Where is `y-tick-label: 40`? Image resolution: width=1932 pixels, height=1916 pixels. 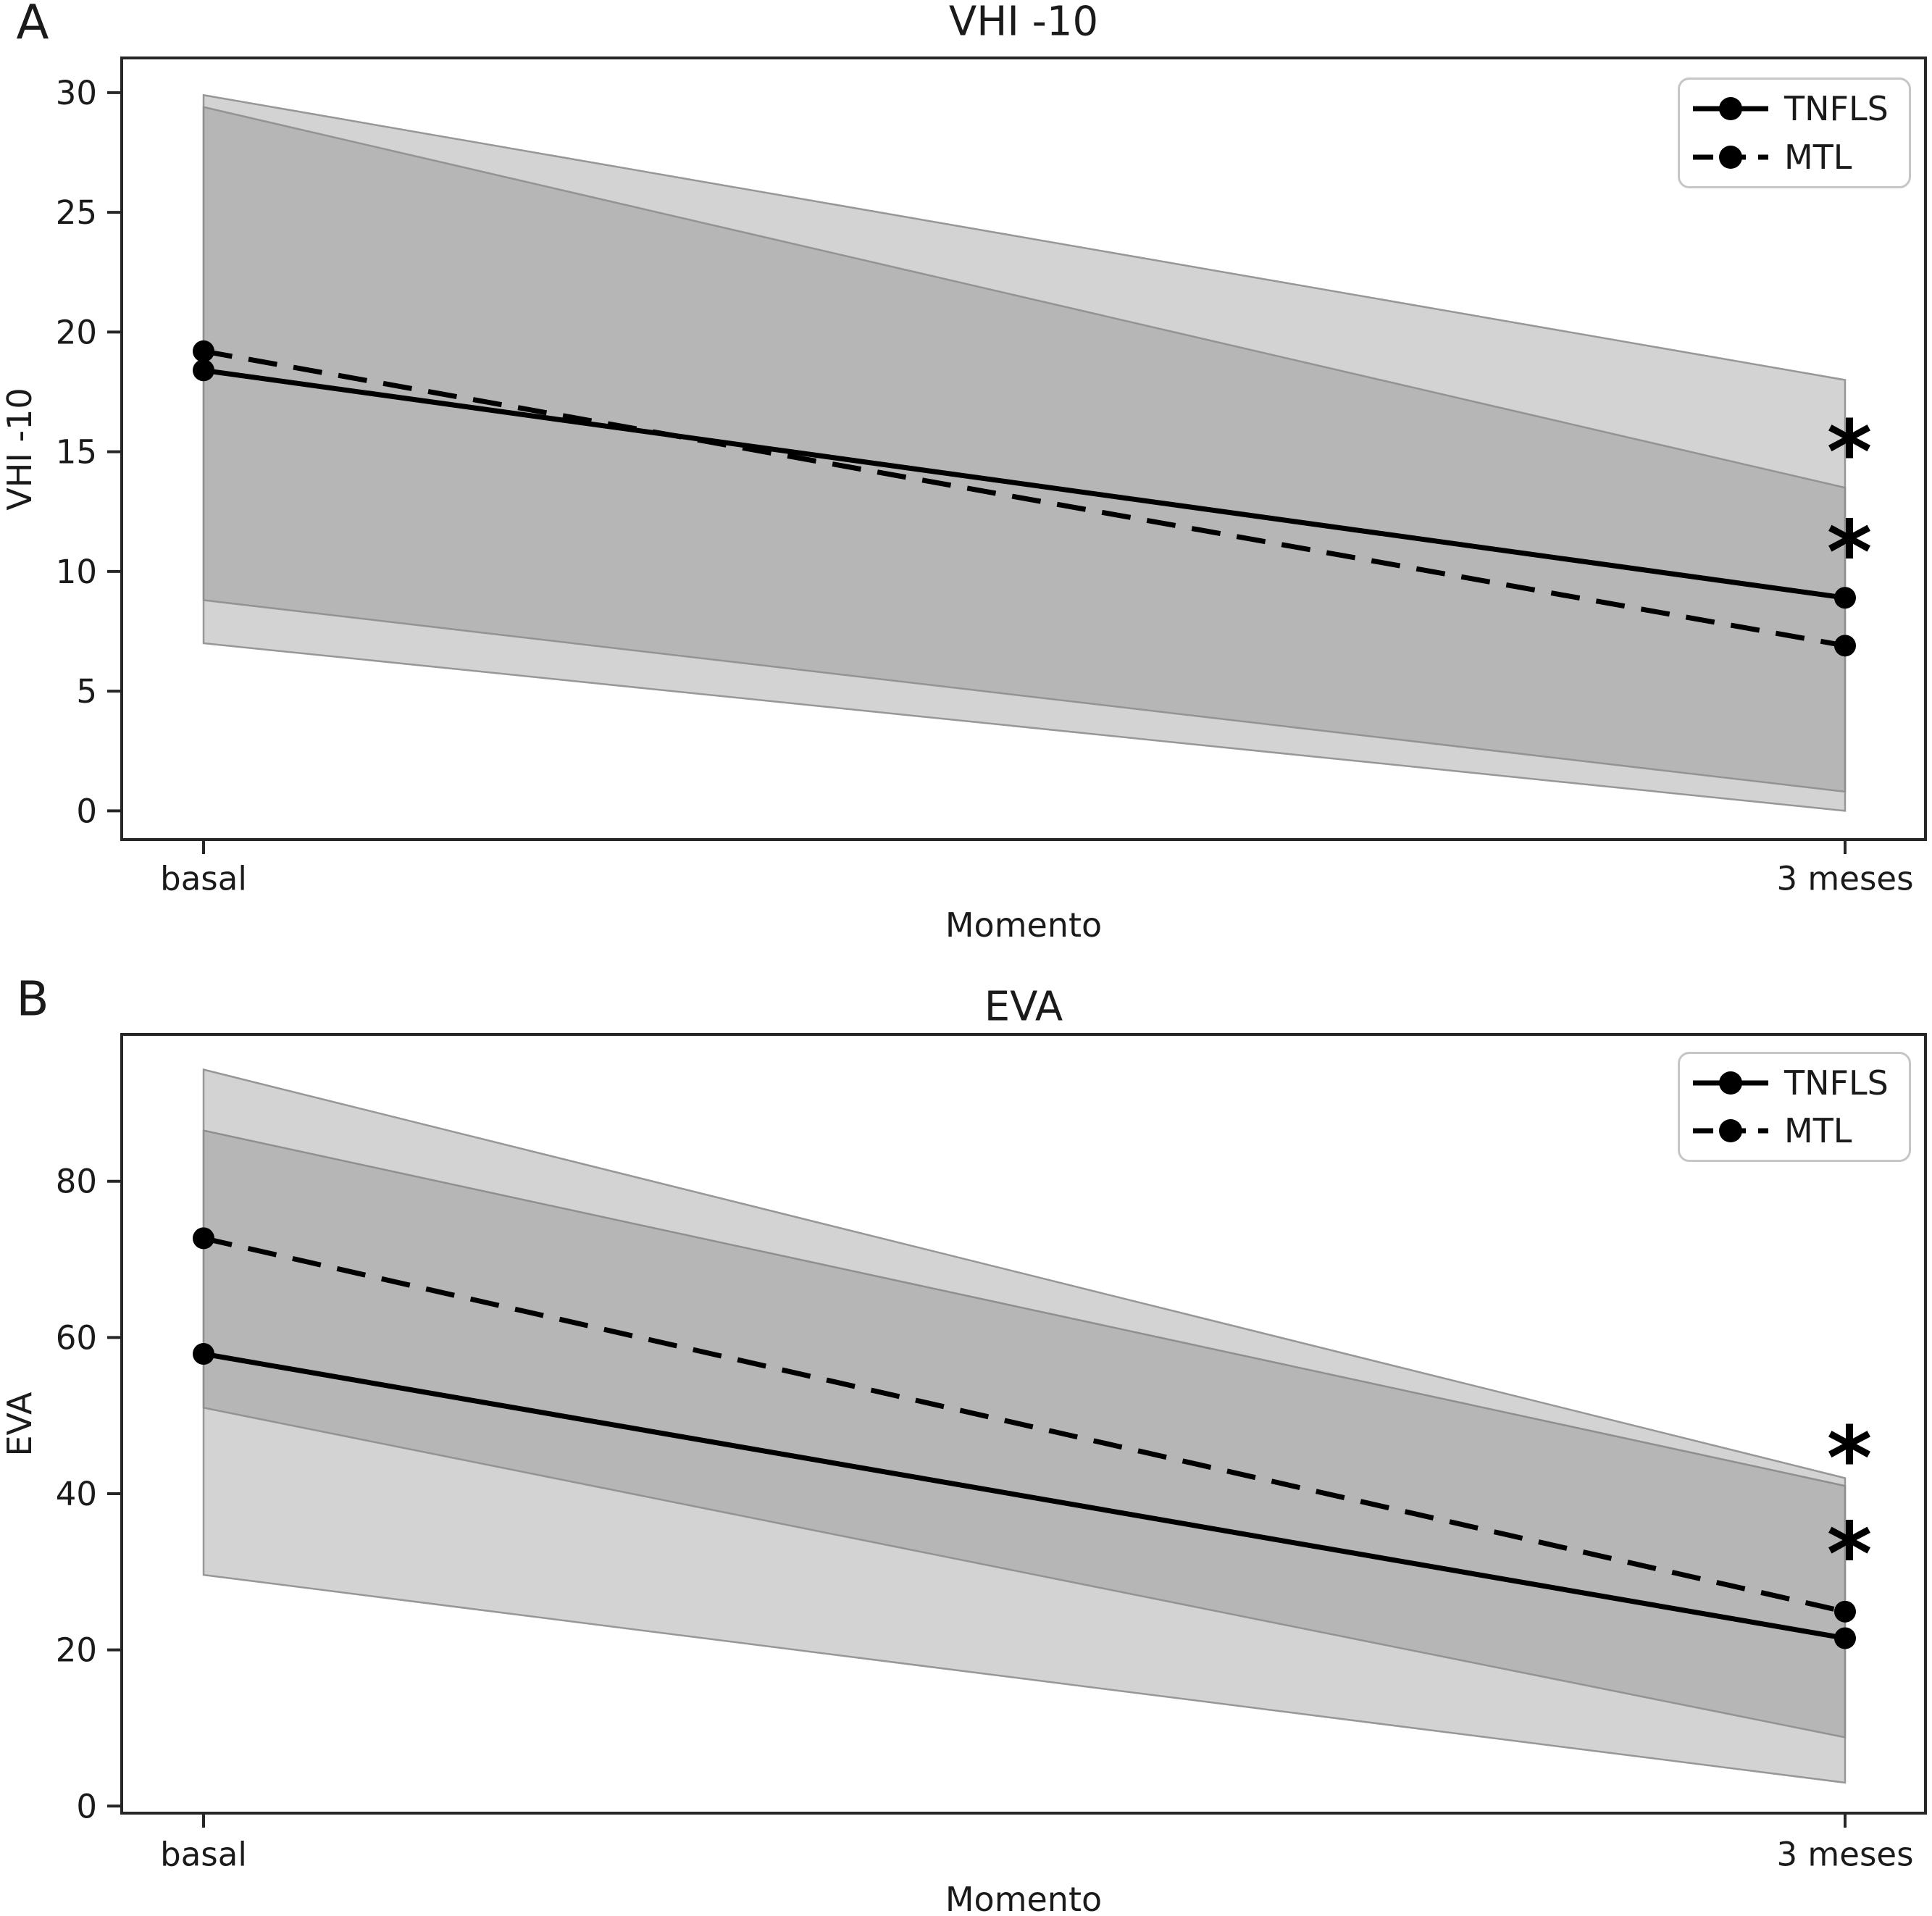
y-tick-label: 40 is located at coordinates (76, 1494).